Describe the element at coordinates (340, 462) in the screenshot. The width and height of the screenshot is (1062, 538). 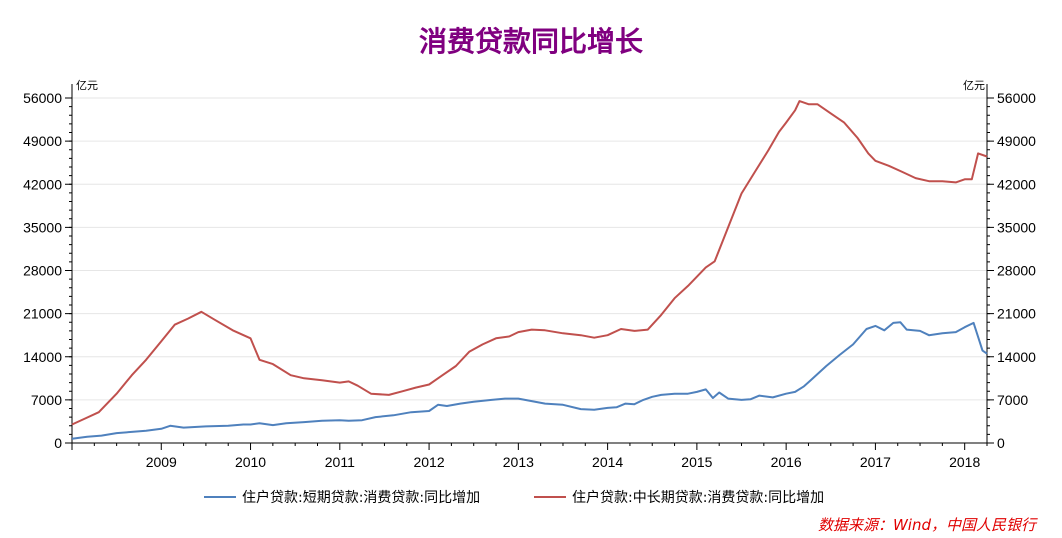
I see `x-tick-label-2: 2011` at that location.